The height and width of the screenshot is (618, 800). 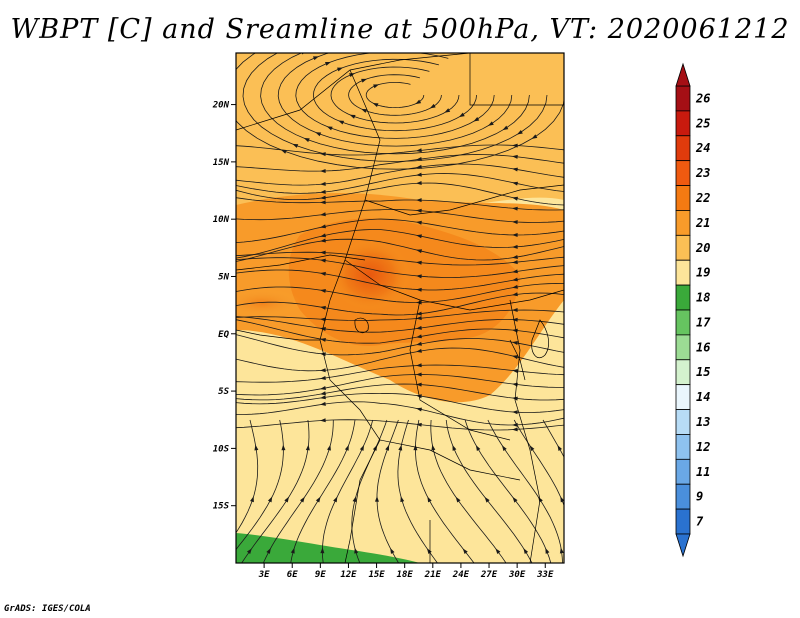 I want to click on colorbar-top-arrow, so click(x=683, y=74).